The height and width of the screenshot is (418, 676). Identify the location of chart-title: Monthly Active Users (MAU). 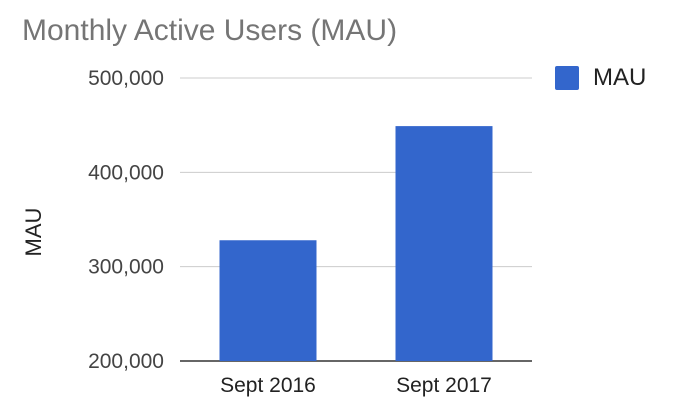
(210, 30).